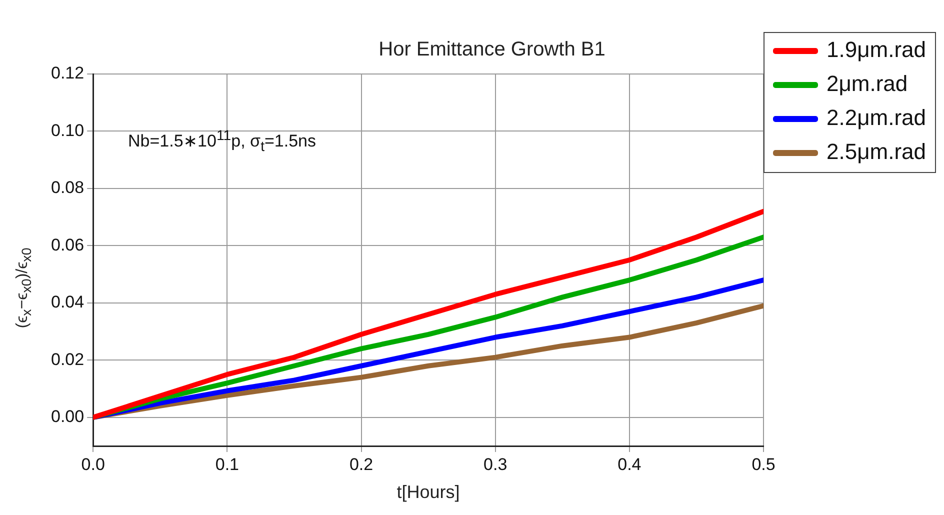  I want to click on y-tick-label: 0.04, so click(67, 302).